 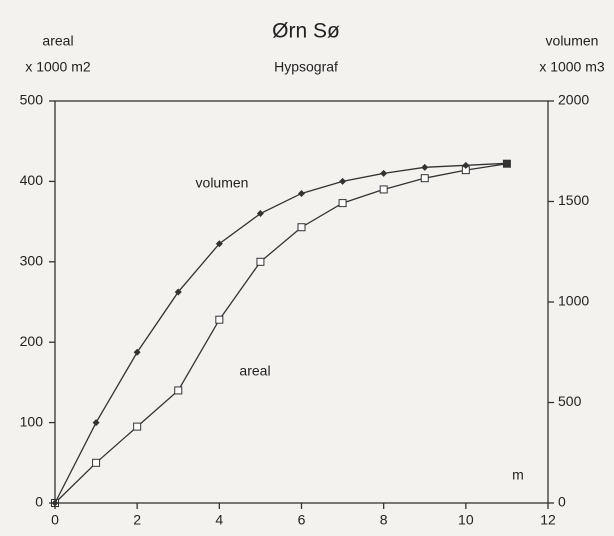 I want to click on y2-unit: x 1000 m3, so click(x=572, y=67).